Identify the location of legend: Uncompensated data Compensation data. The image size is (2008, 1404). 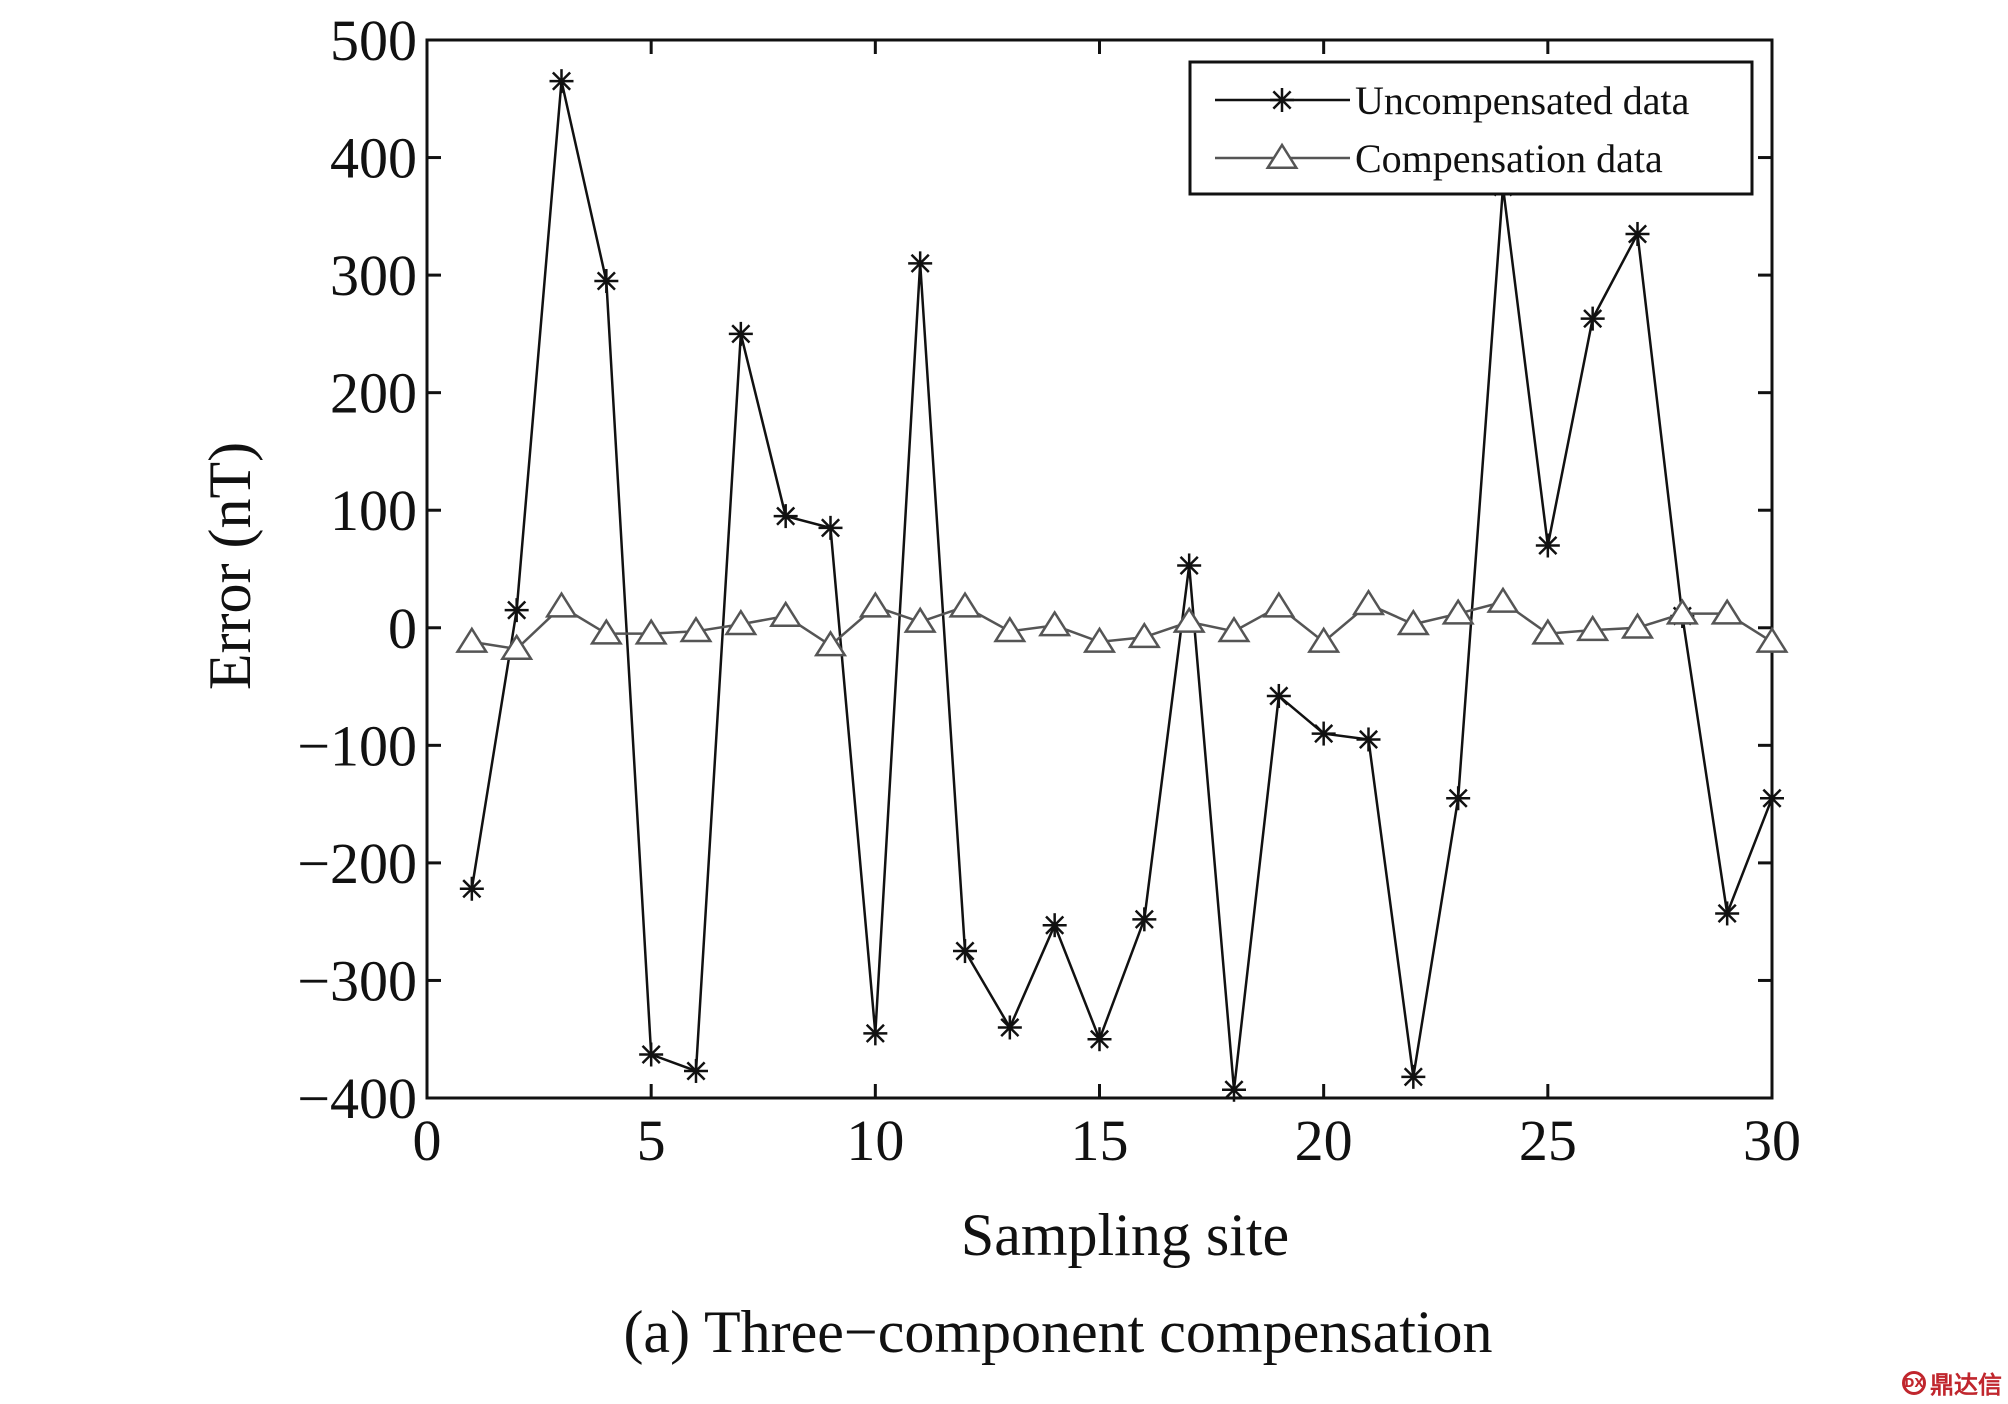
(1471, 128).